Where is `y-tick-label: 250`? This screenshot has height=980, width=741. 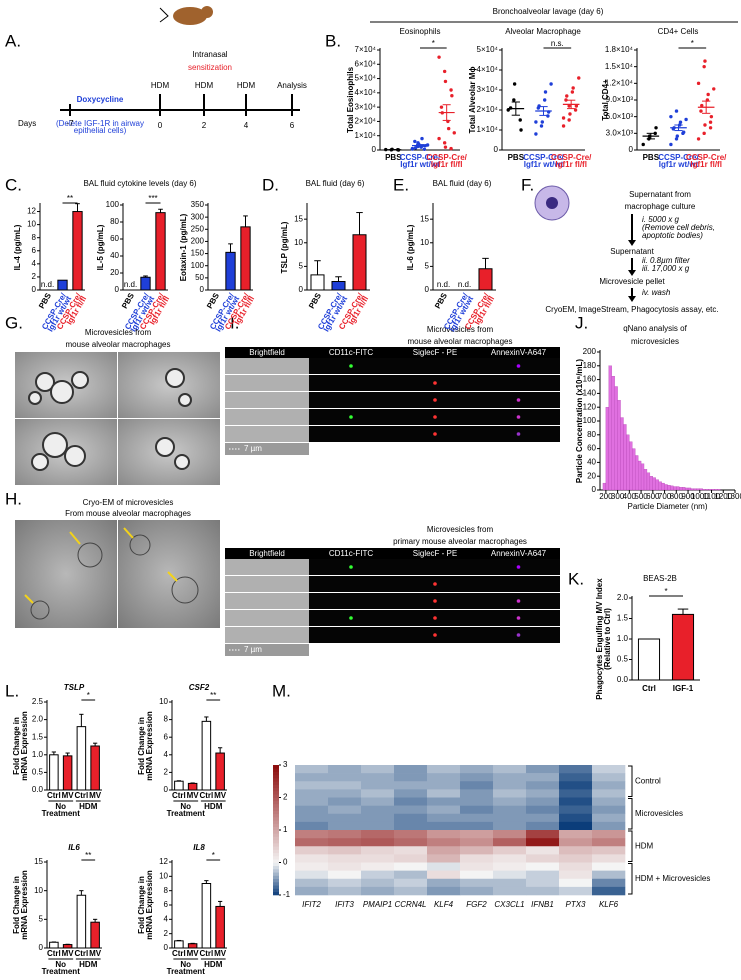 y-tick-label: 250 is located at coordinates (198, 228).